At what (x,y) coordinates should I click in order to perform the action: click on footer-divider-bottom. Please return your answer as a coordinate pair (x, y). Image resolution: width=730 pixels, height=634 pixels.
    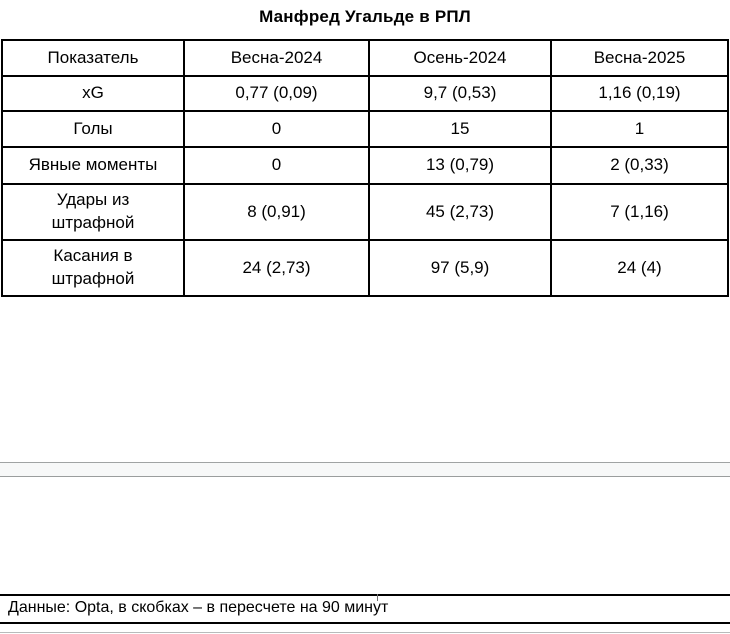
    Looking at the image, I should click on (365, 623).